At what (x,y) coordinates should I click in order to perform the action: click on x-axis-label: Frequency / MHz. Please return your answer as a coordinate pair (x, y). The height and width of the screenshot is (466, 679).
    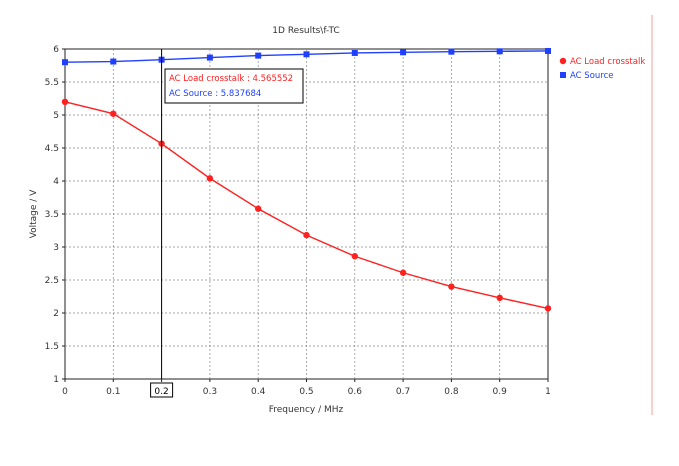
    Looking at the image, I should click on (306, 410).